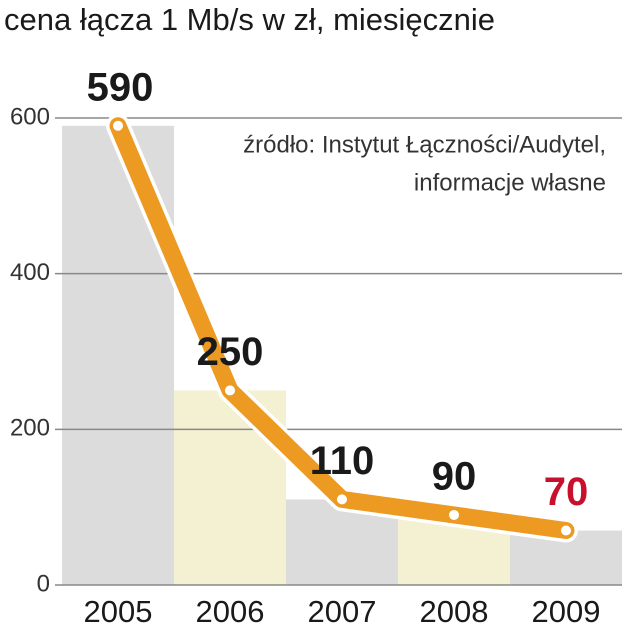 The width and height of the screenshot is (624, 640). I want to click on y-tick-label: 200, so click(30, 428).